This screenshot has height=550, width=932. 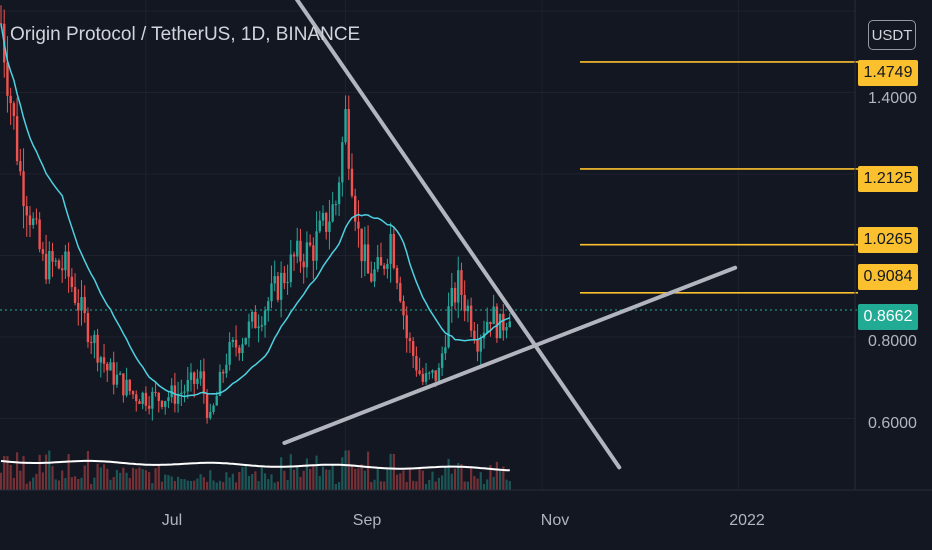 What do you see at coordinates (892, 35) in the screenshot?
I see `currency-button: USDT` at bounding box center [892, 35].